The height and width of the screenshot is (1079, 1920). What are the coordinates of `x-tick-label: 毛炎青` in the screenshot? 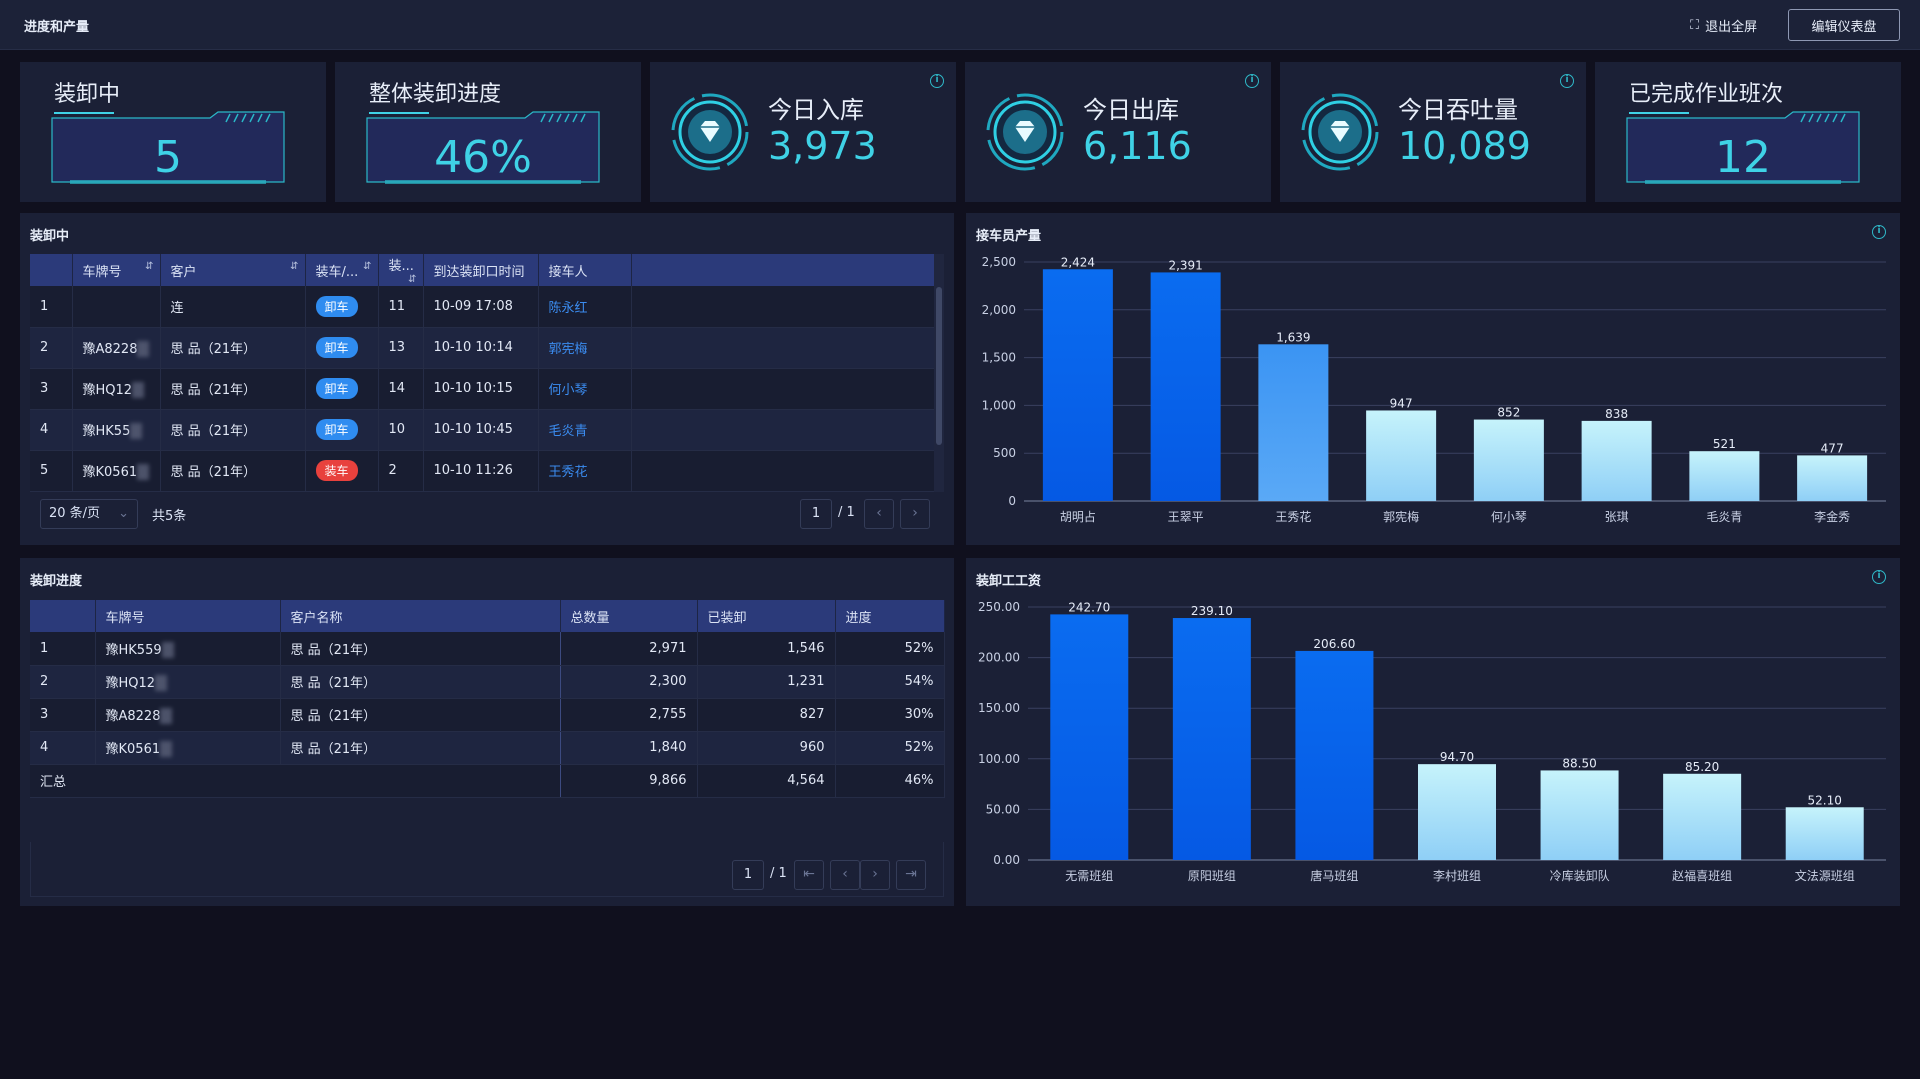 It's located at (1724, 517).